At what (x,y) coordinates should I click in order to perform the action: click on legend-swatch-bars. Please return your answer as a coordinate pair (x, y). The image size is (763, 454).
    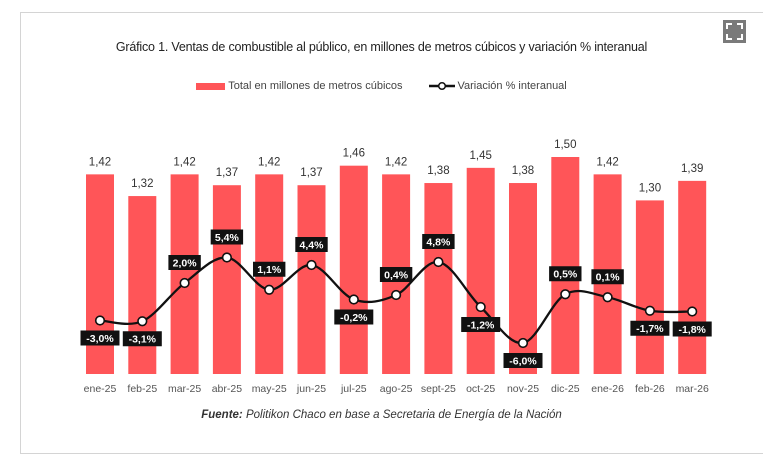
    Looking at the image, I should click on (211, 86).